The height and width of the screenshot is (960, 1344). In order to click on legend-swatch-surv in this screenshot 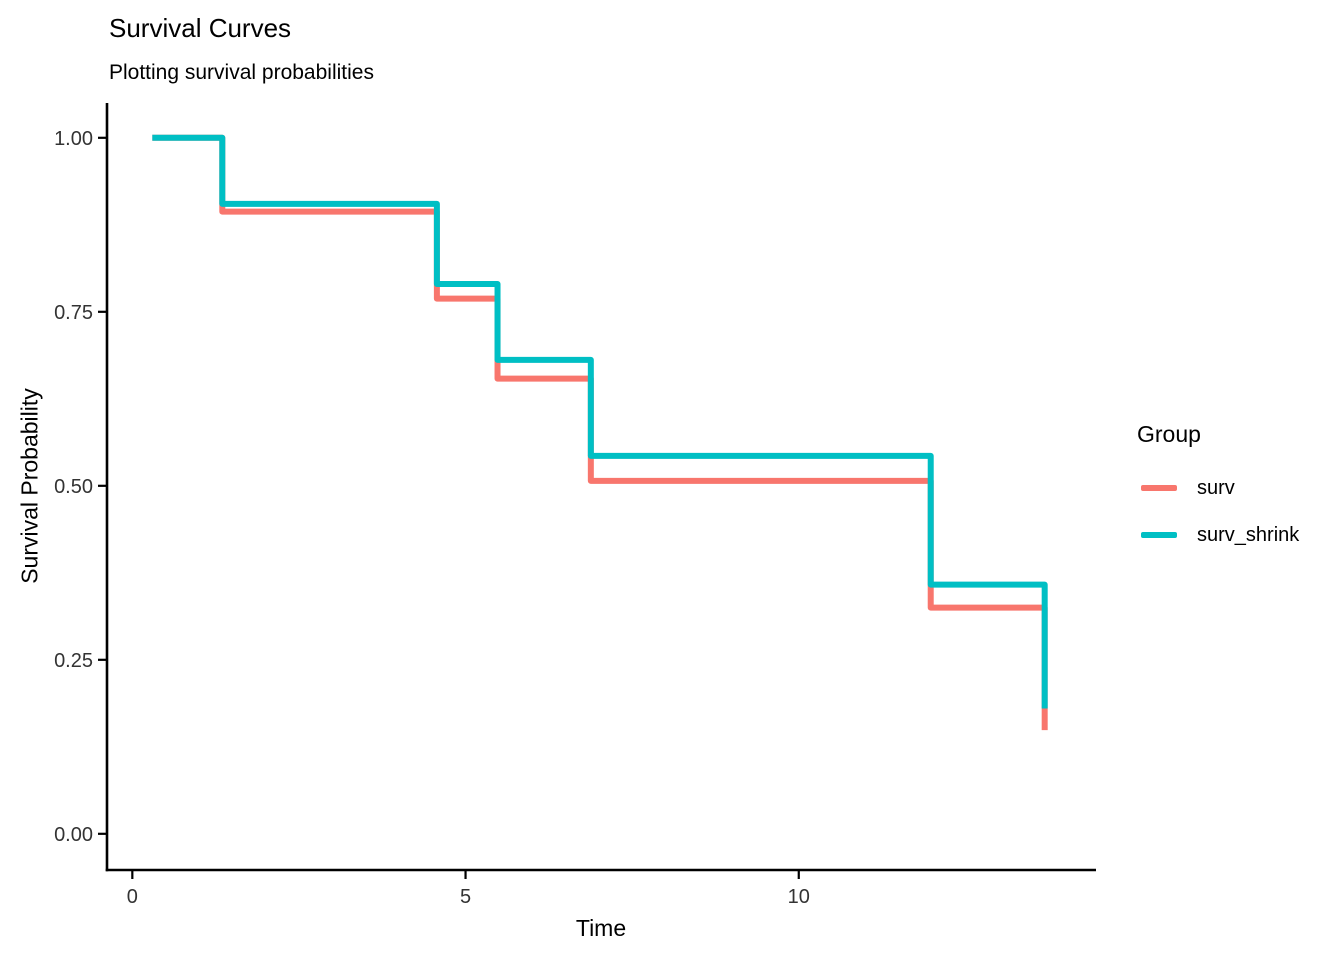, I will do `click(1159, 488)`.